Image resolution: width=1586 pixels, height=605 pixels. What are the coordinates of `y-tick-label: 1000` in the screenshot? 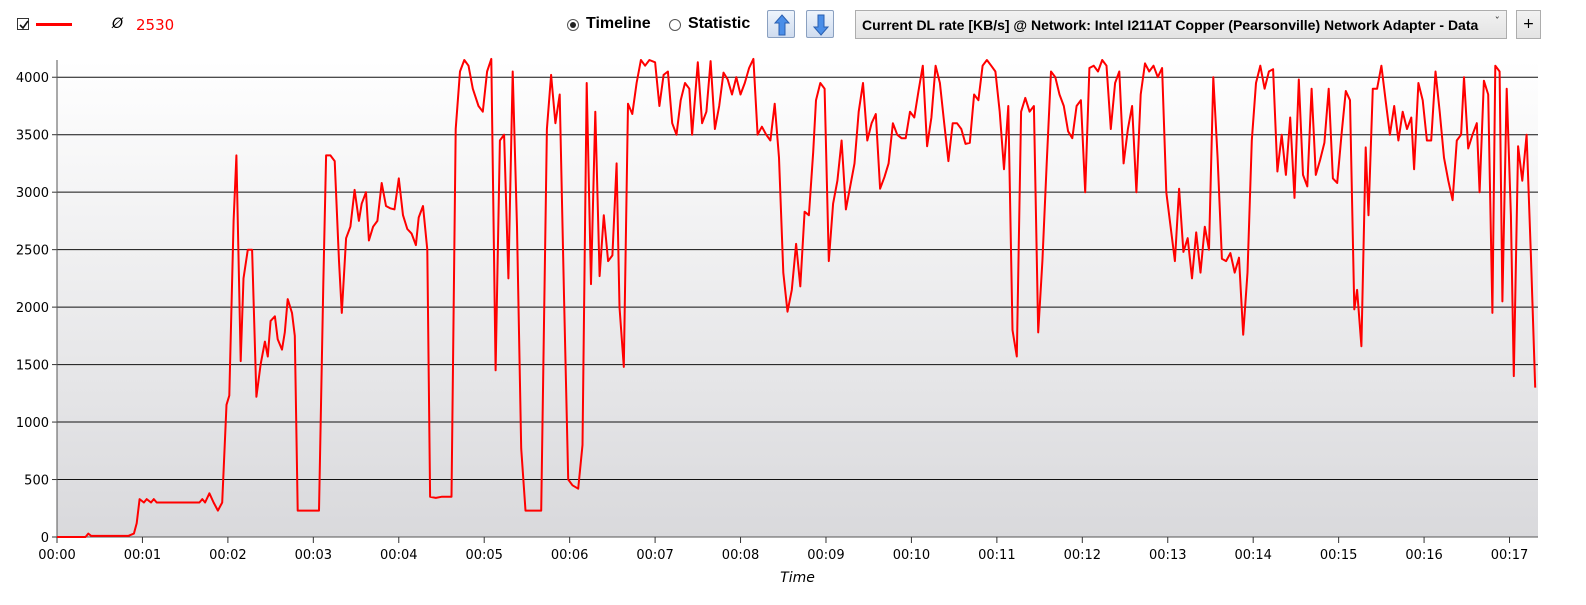 It's located at (32, 423).